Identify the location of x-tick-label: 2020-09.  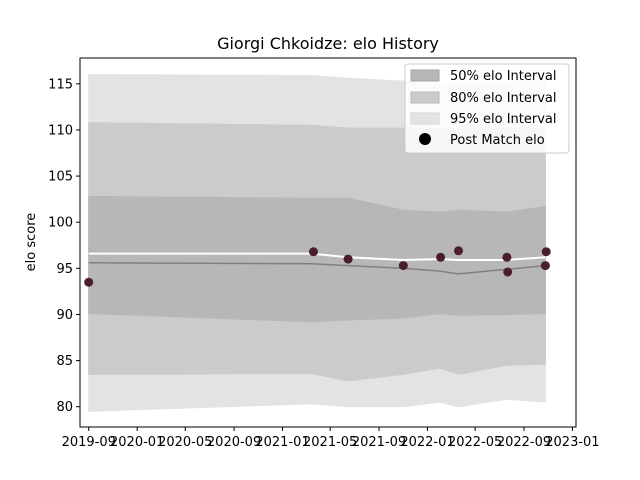
(234, 442).